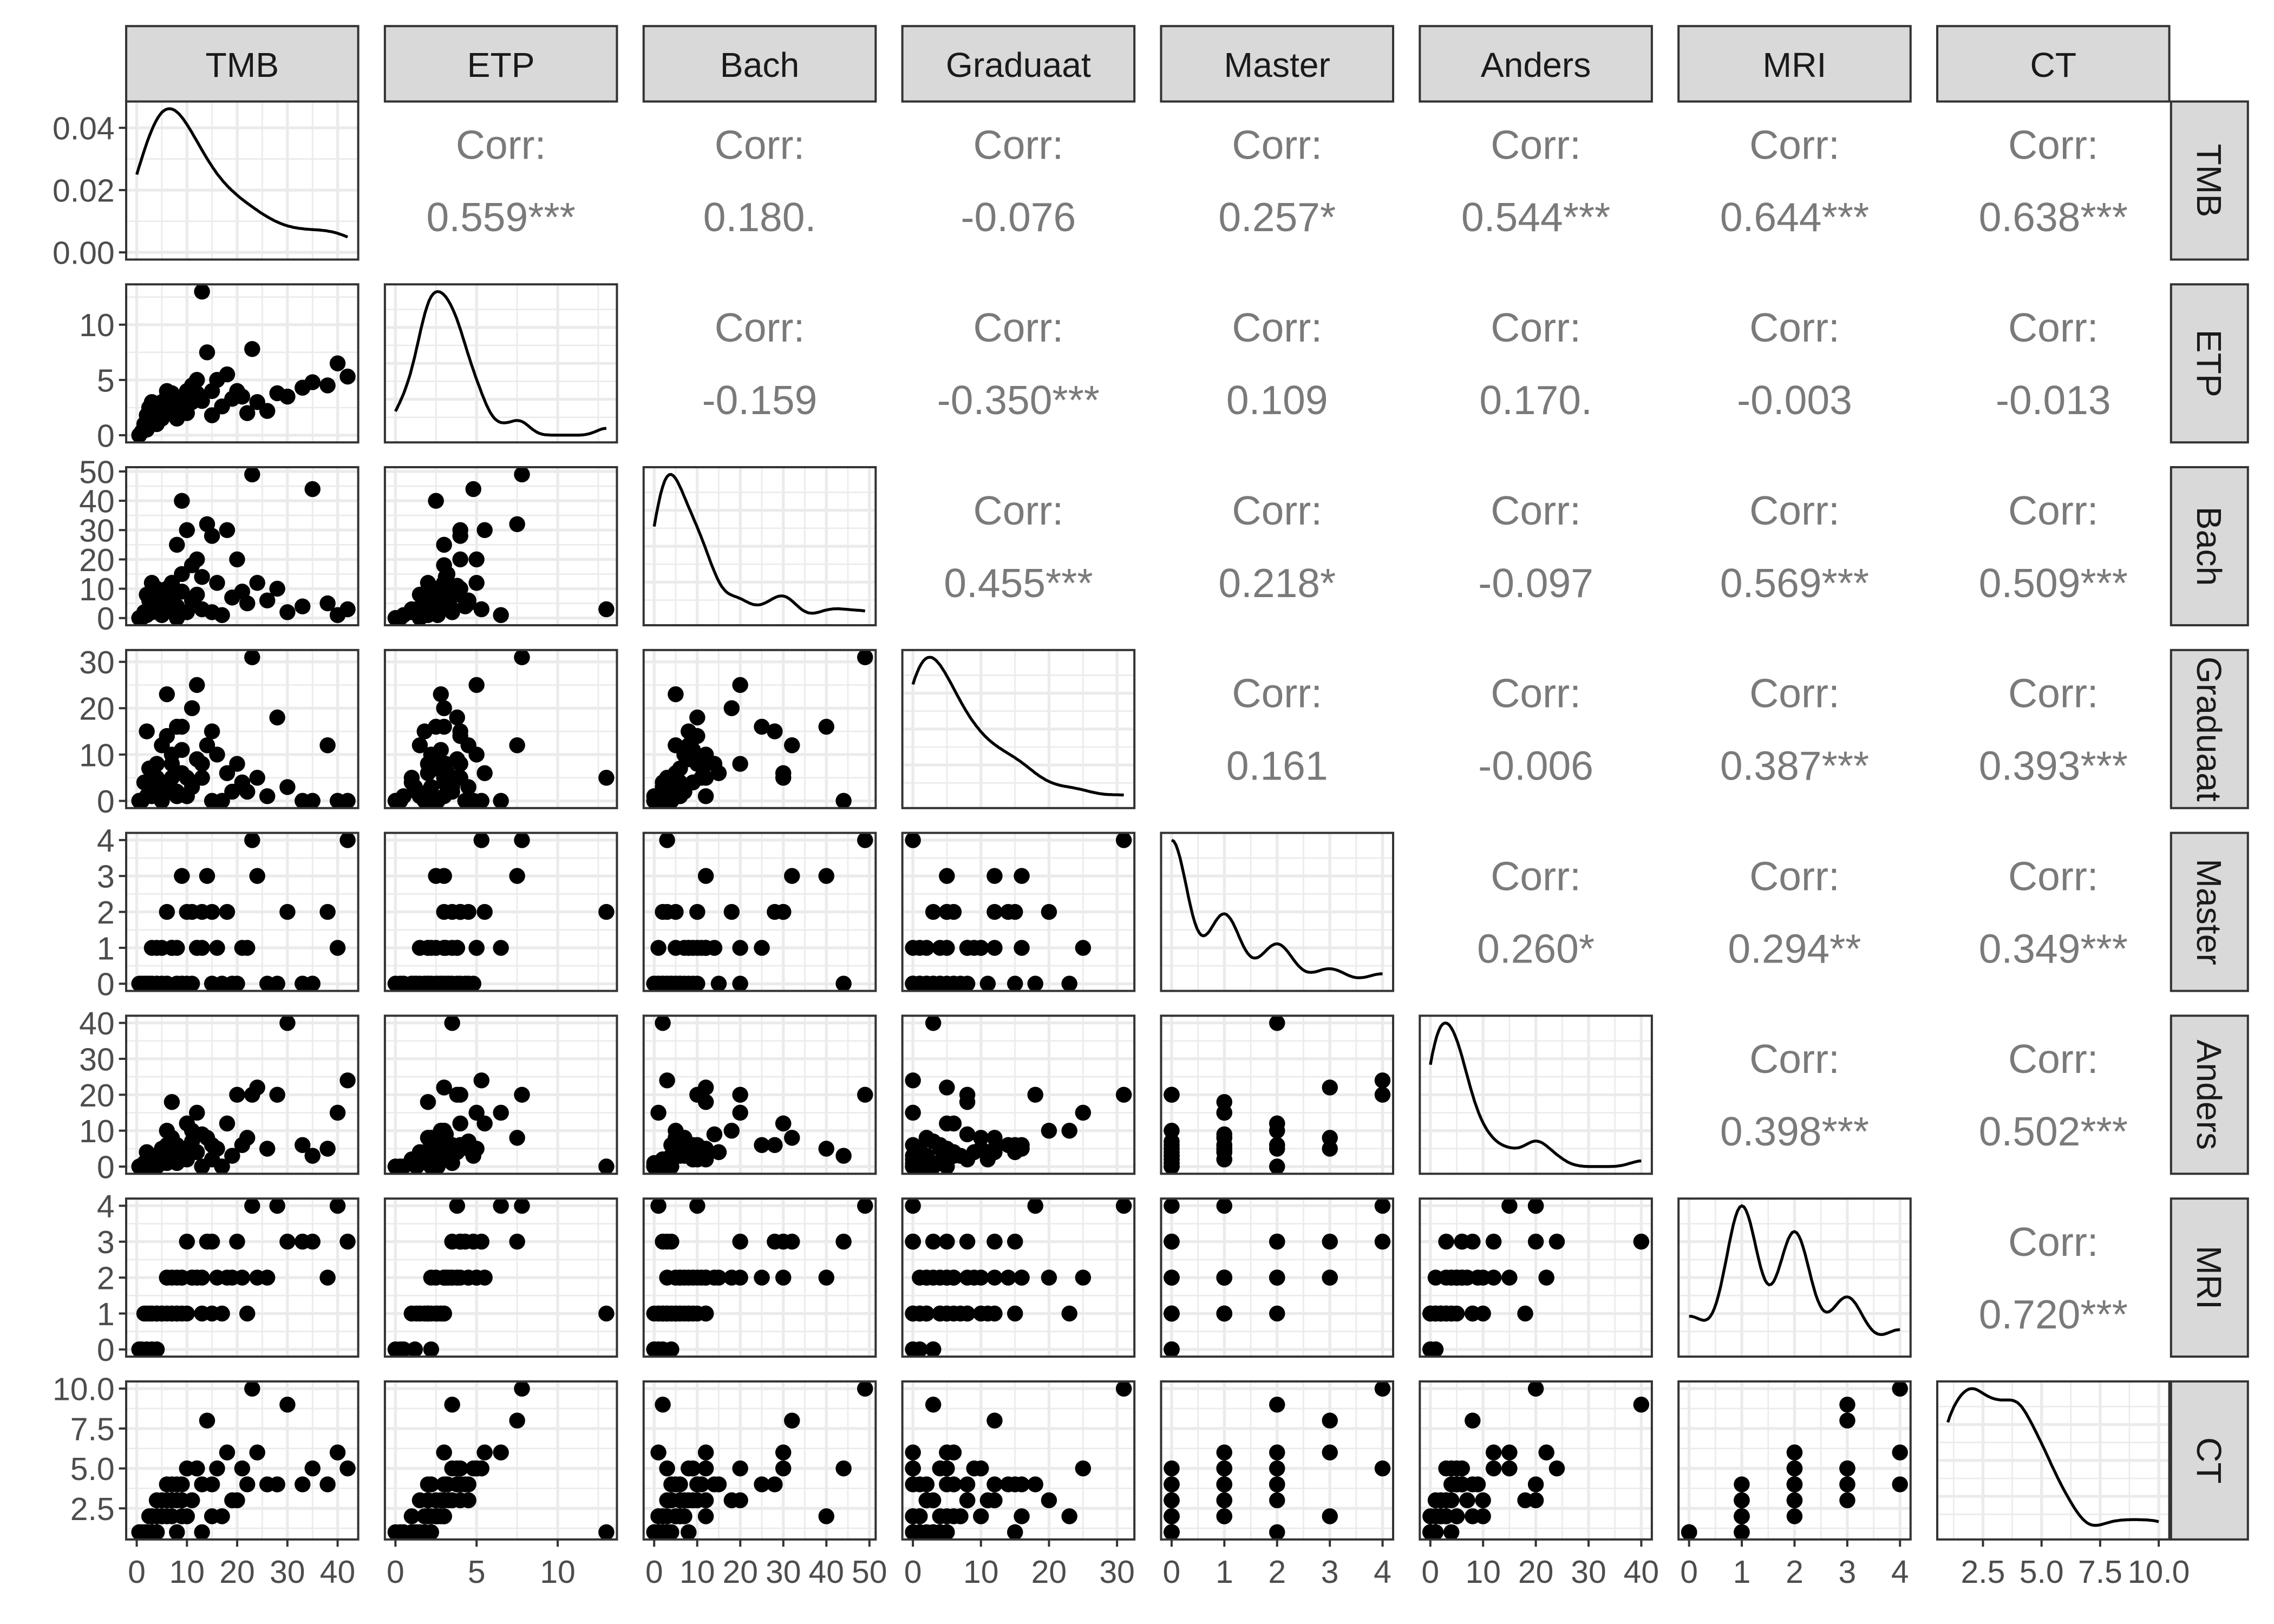  What do you see at coordinates (740, 1573) in the screenshot?
I see `x-tick-label: 20` at bounding box center [740, 1573].